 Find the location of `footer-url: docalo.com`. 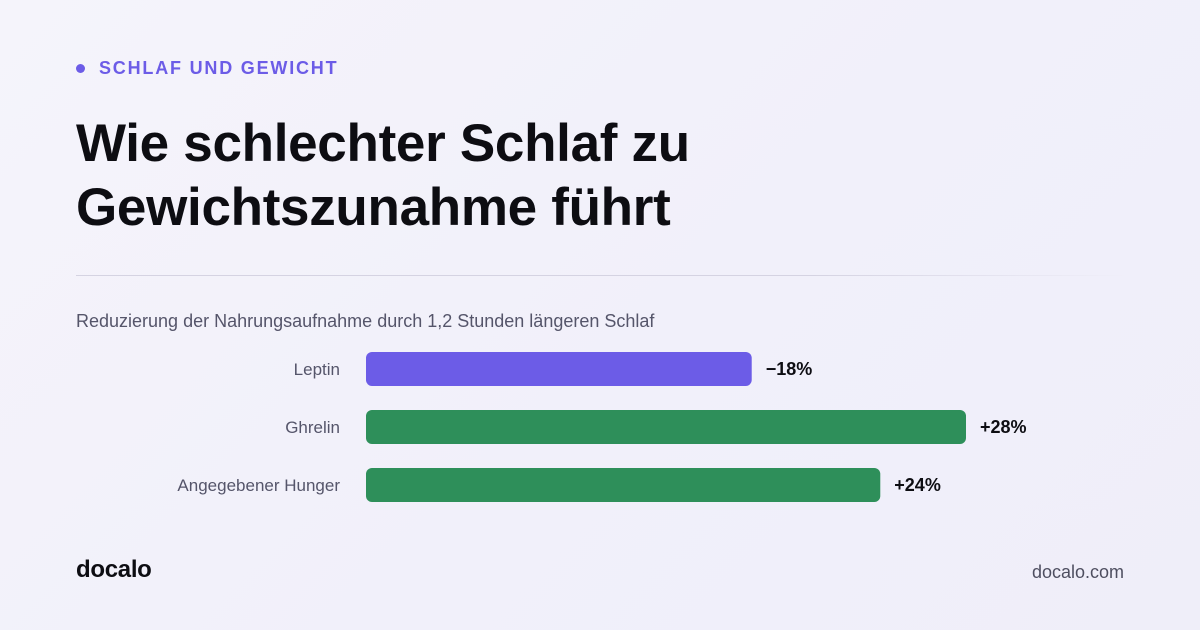

footer-url: docalo.com is located at coordinates (1077, 572).